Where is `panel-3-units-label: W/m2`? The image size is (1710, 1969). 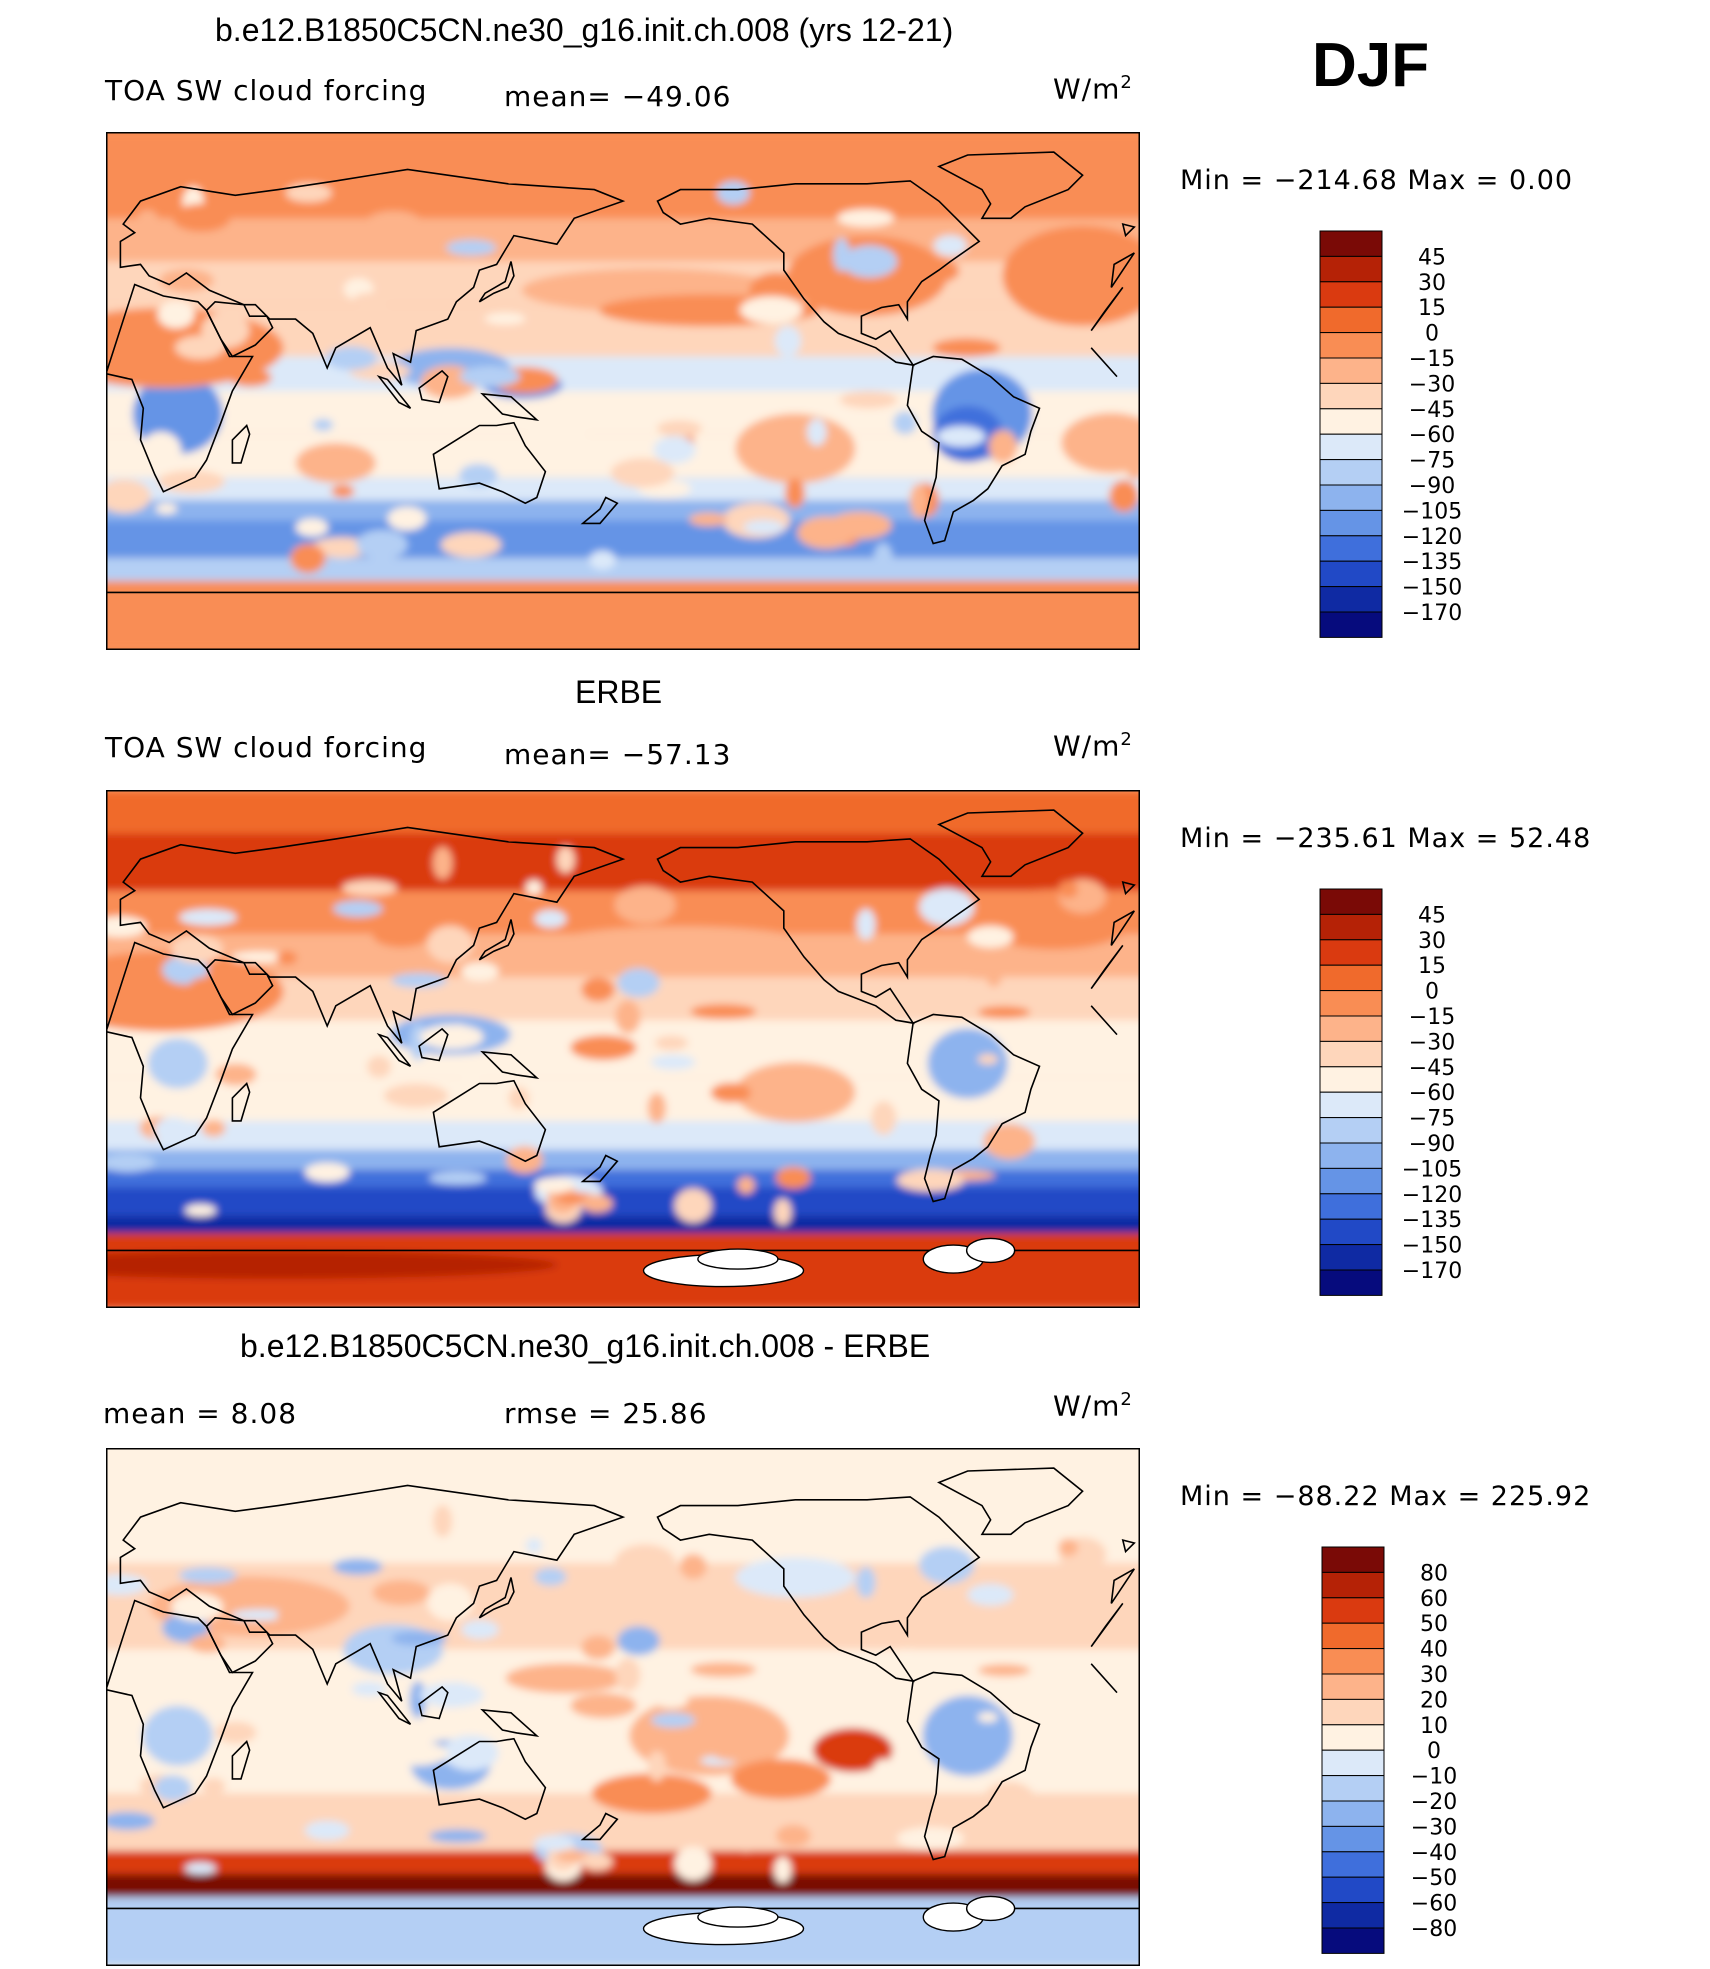
panel-3-units-label: W/m2 is located at coordinates (1093, 1406).